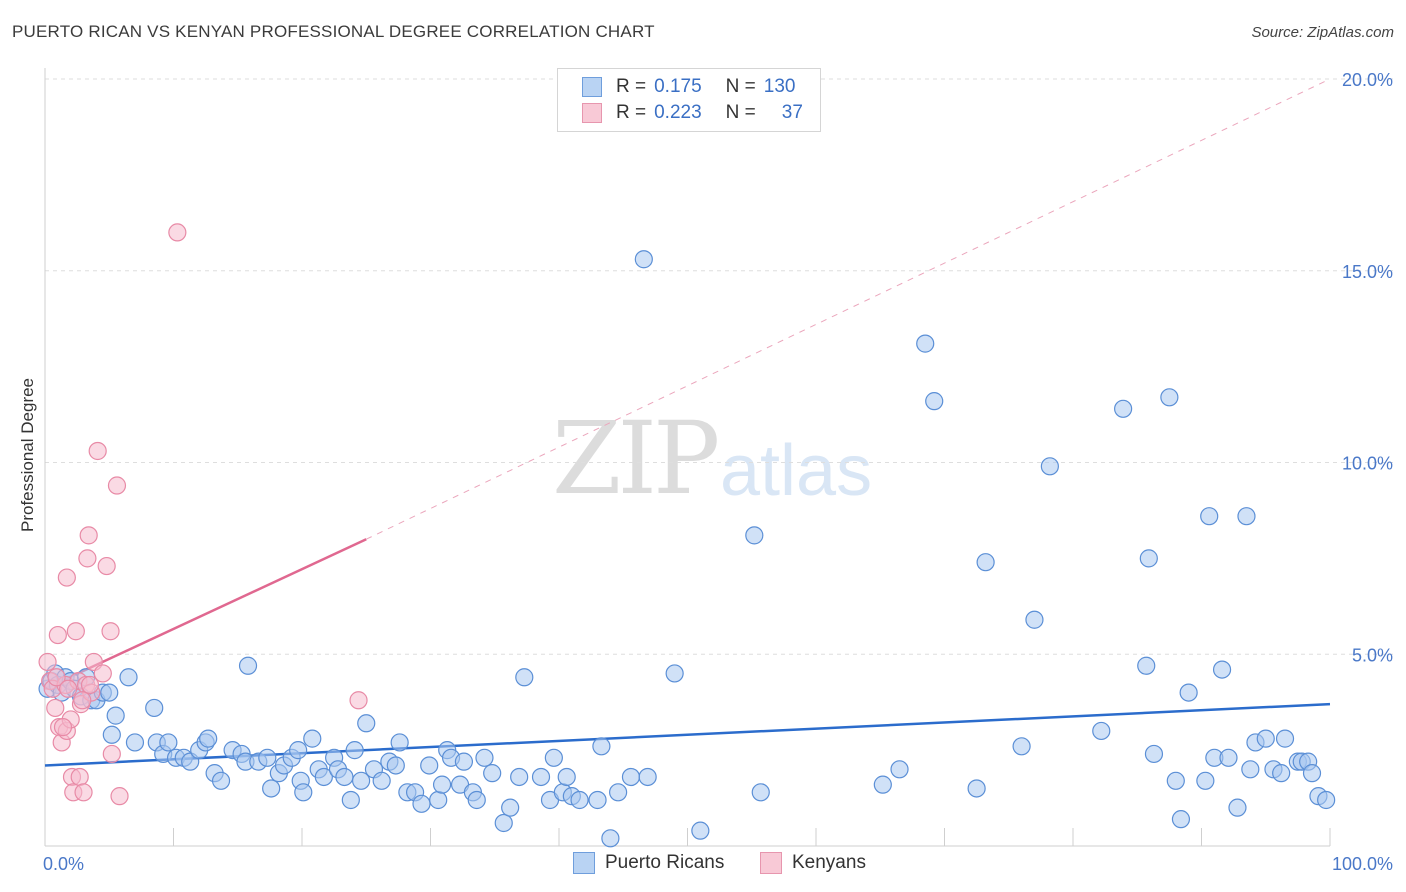  Describe the element at coordinates (771, 863) in the screenshot. I see `legend-swatch-pink` at that location.